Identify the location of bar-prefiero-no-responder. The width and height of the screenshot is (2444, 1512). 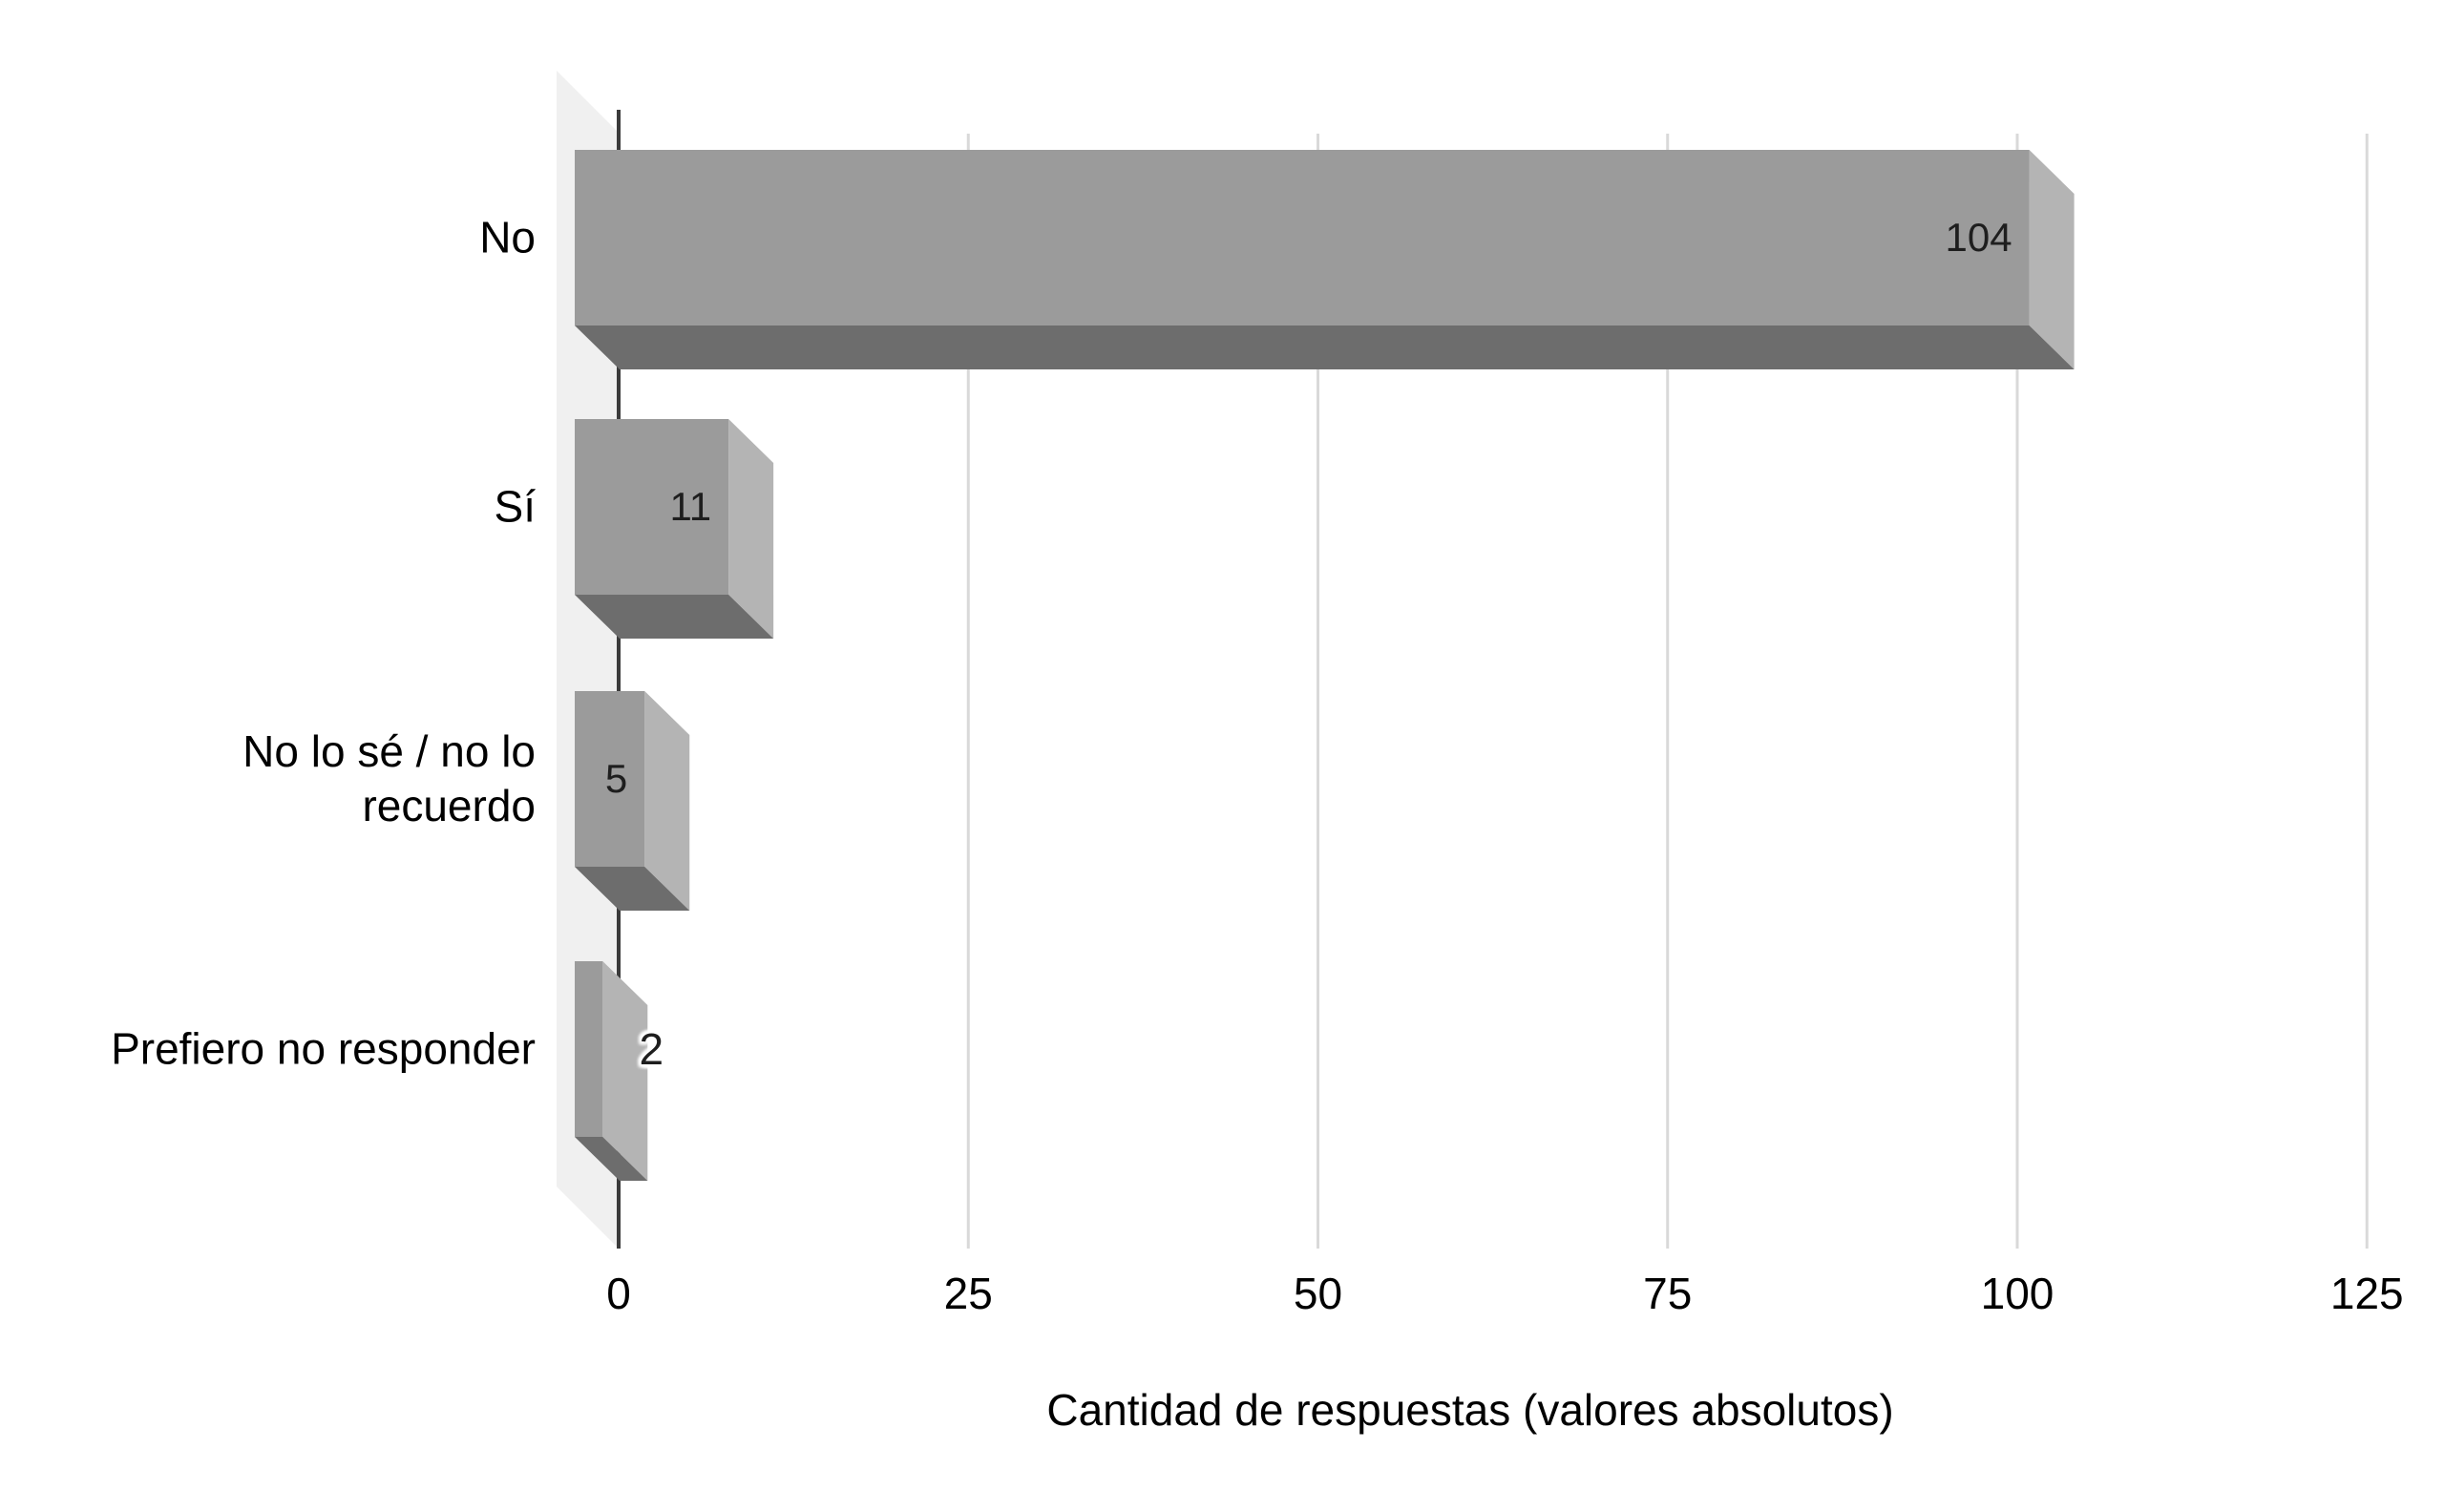
(612, 1071).